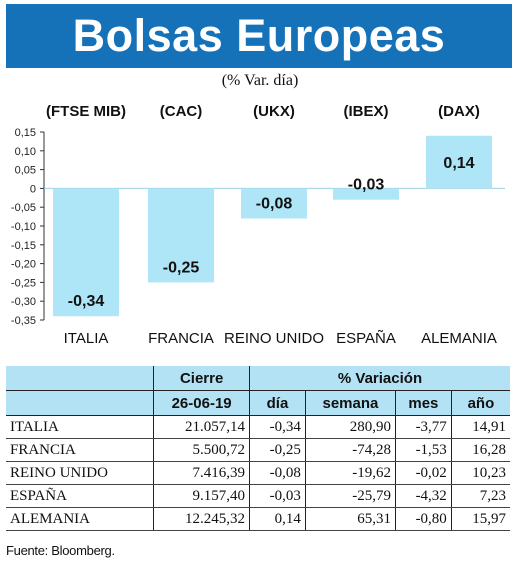 The width and height of the screenshot is (520, 561). I want to click on y-tick-label: -0,25, so click(23, 283).